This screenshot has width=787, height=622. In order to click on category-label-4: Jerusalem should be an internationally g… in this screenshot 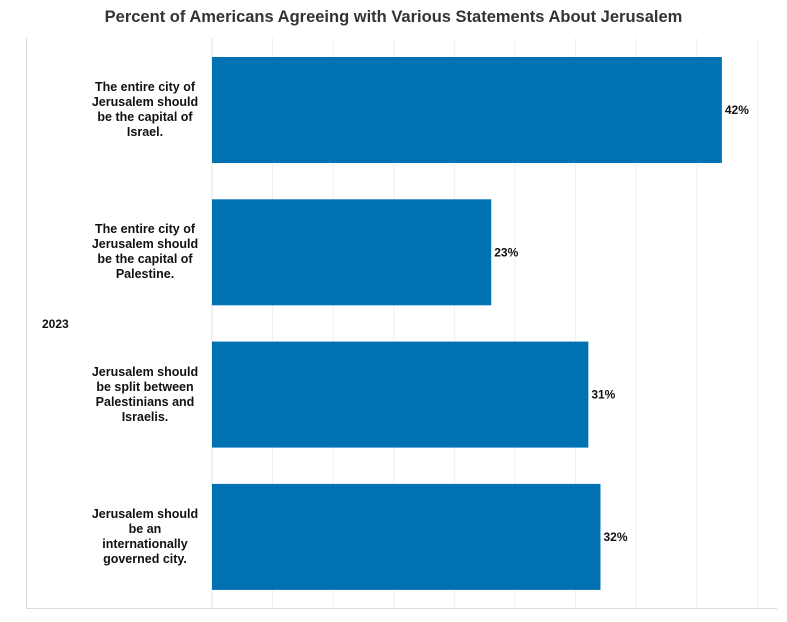, I will do `click(145, 536)`.